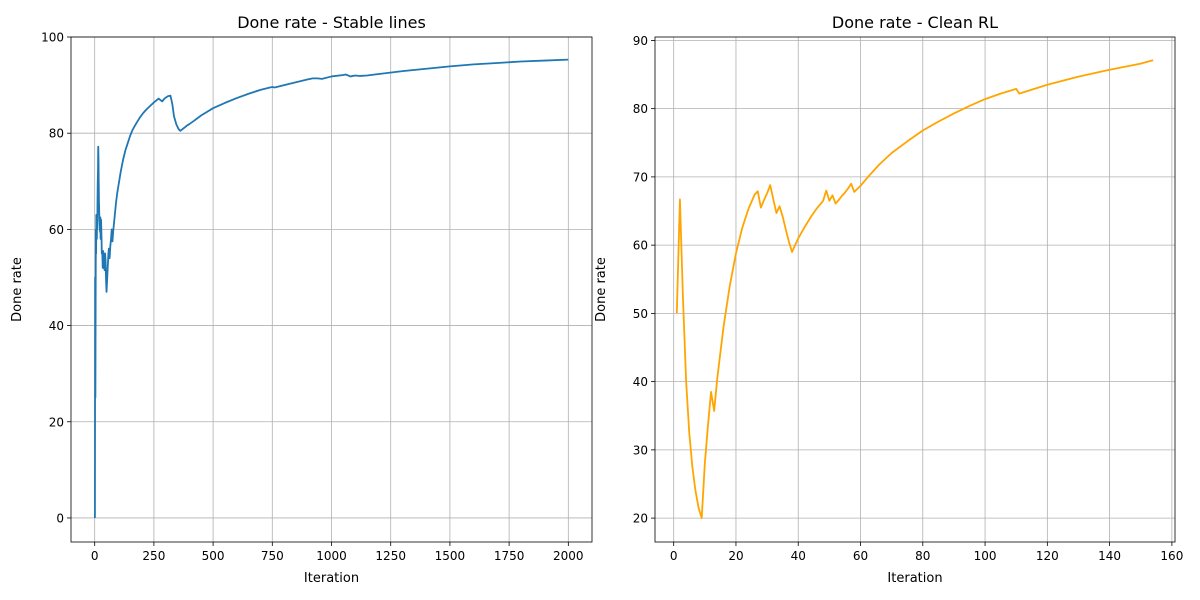 The width and height of the screenshot is (1200, 600). Describe the element at coordinates (390, 556) in the screenshot. I see `x-tick-label: 1250` at that location.